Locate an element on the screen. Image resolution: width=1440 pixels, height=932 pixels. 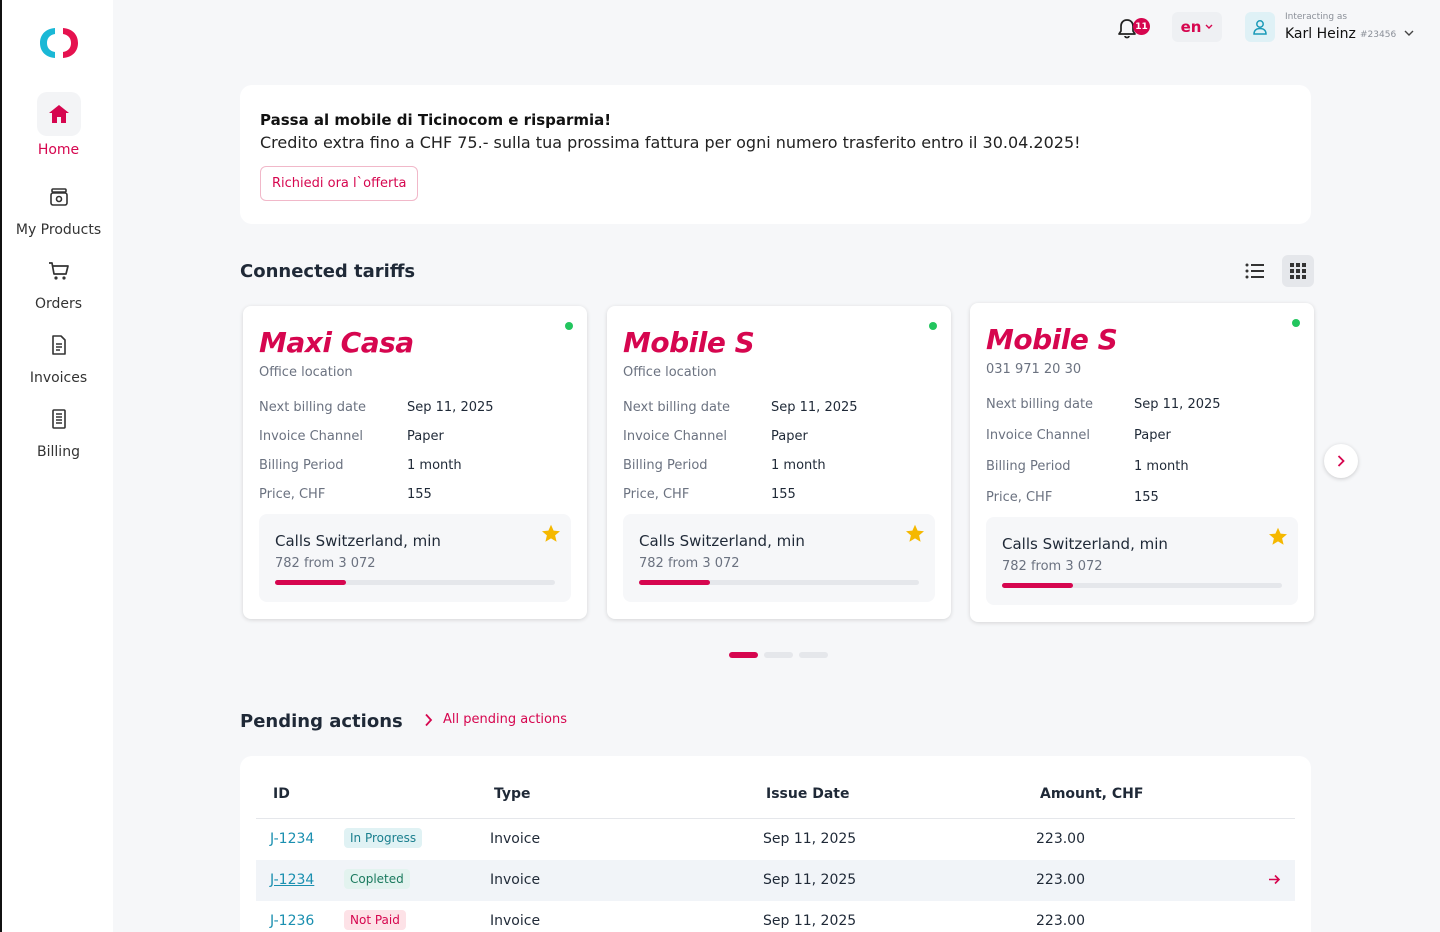
detail-value: Sep 11, 2025 is located at coordinates (814, 407).